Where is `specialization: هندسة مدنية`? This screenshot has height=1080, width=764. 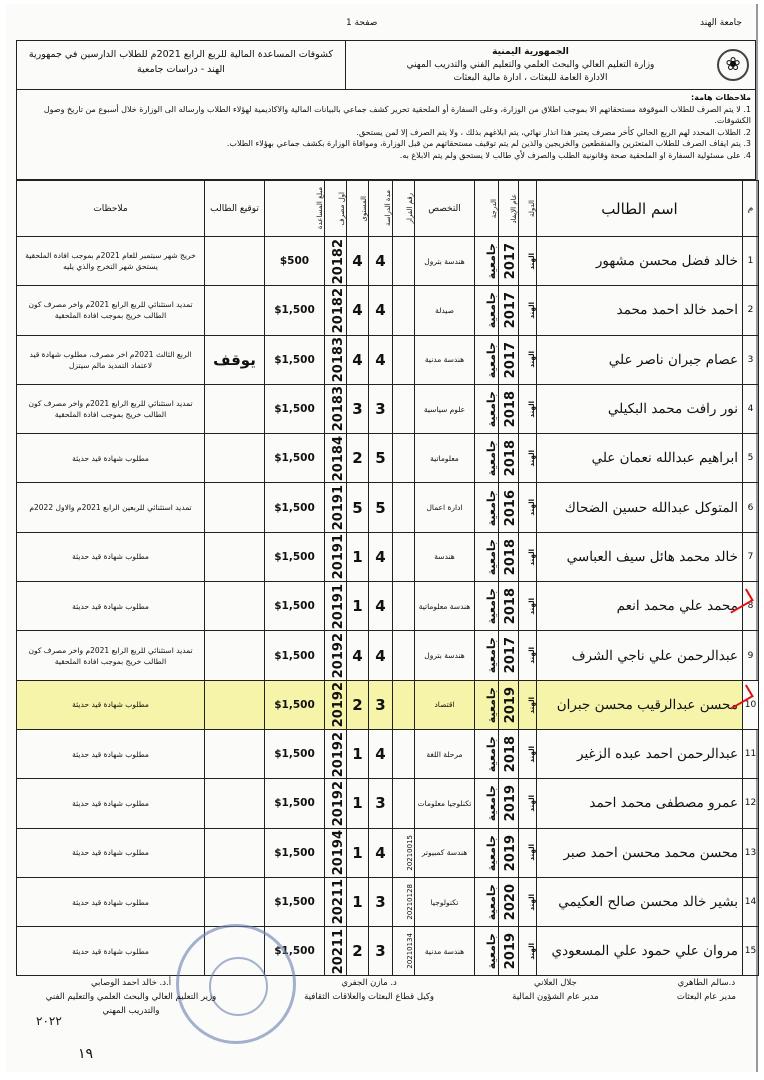 specialization: هندسة مدنية is located at coordinates (444, 951).